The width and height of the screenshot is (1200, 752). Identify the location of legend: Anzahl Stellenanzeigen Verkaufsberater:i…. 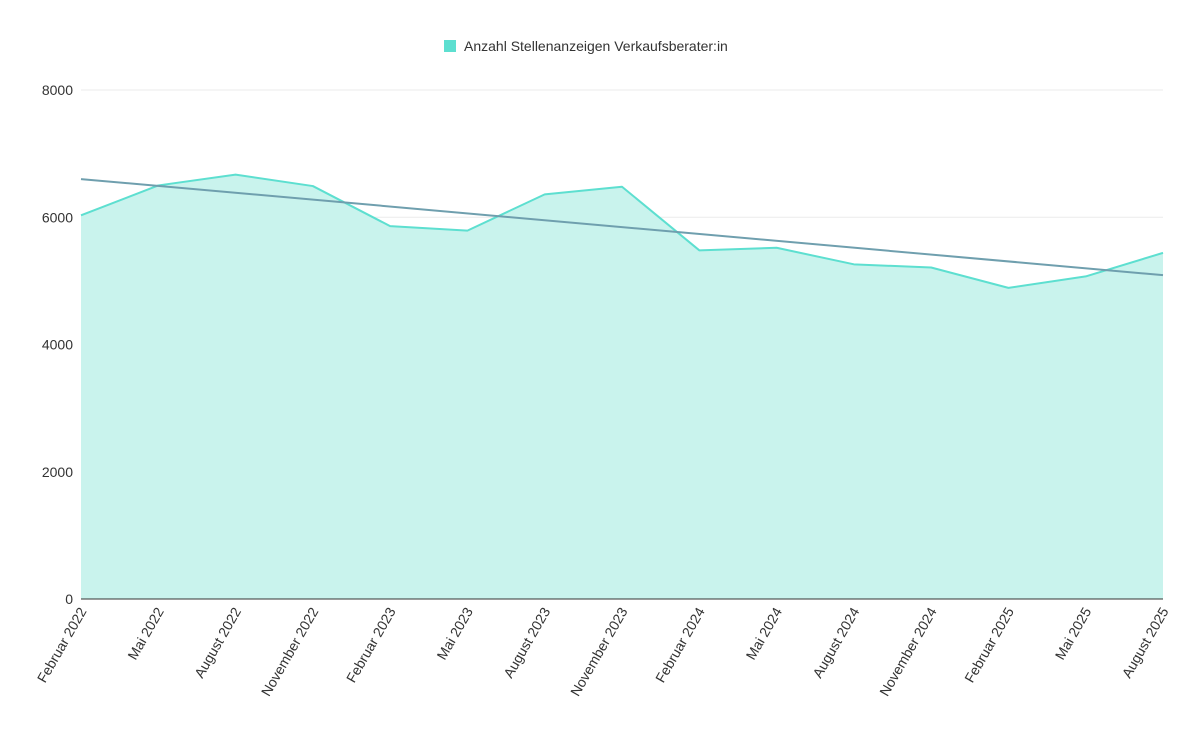
(586, 46).